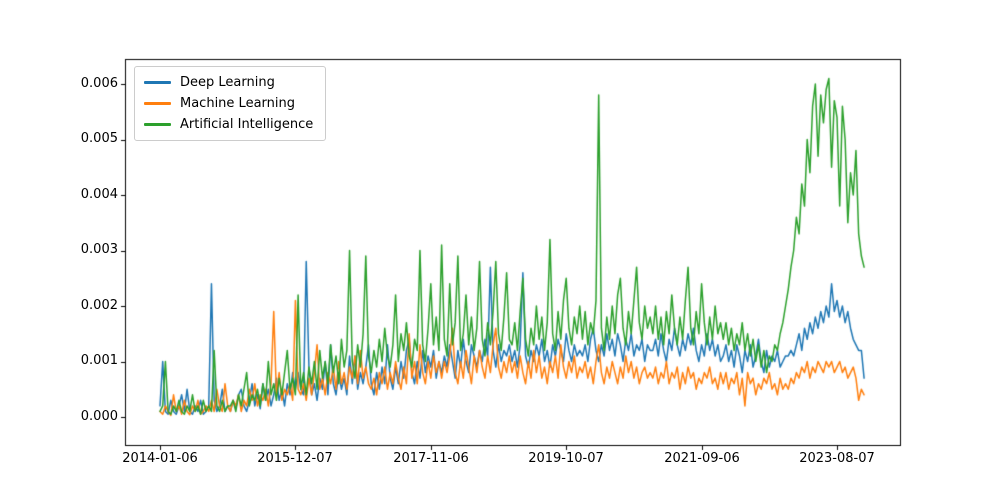  I want to click on y-tick-label: 0.000, so click(99, 416).